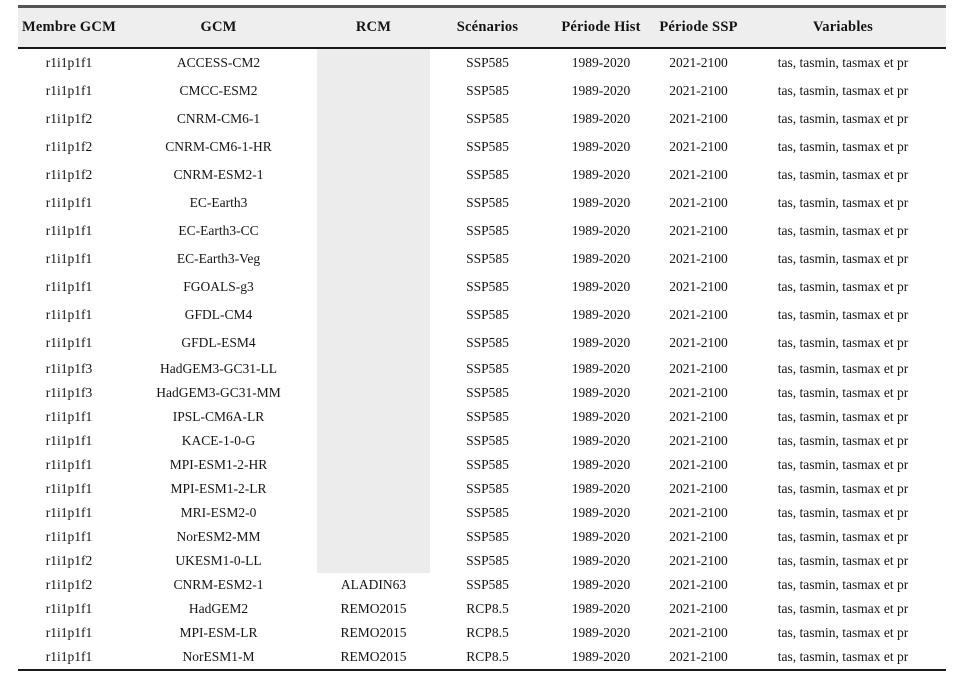  Describe the element at coordinates (218, 440) in the screenshot. I see `cell-gcm: KACE-1-0-G` at that location.